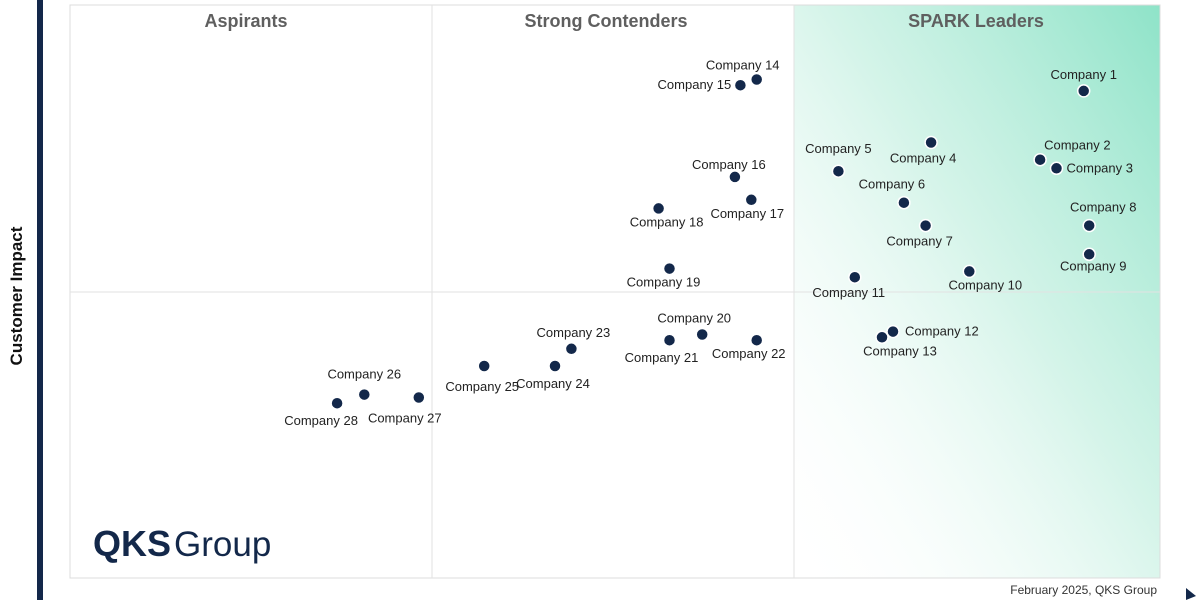  What do you see at coordinates (662, 357) in the screenshot?
I see `data-point-label-21: Company 21` at bounding box center [662, 357].